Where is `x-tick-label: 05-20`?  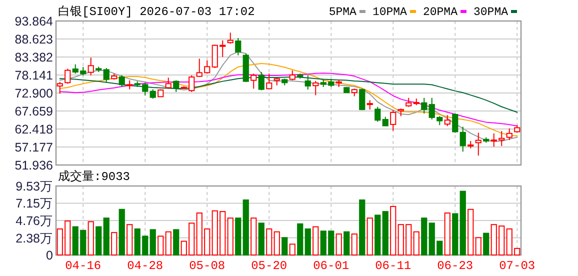
x-tick-label: 05-20 is located at coordinates (269, 266).